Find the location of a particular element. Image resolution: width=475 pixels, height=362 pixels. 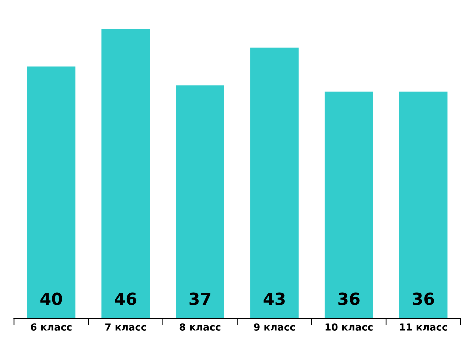

x-tick-label: 11 класс is located at coordinates (424, 327).